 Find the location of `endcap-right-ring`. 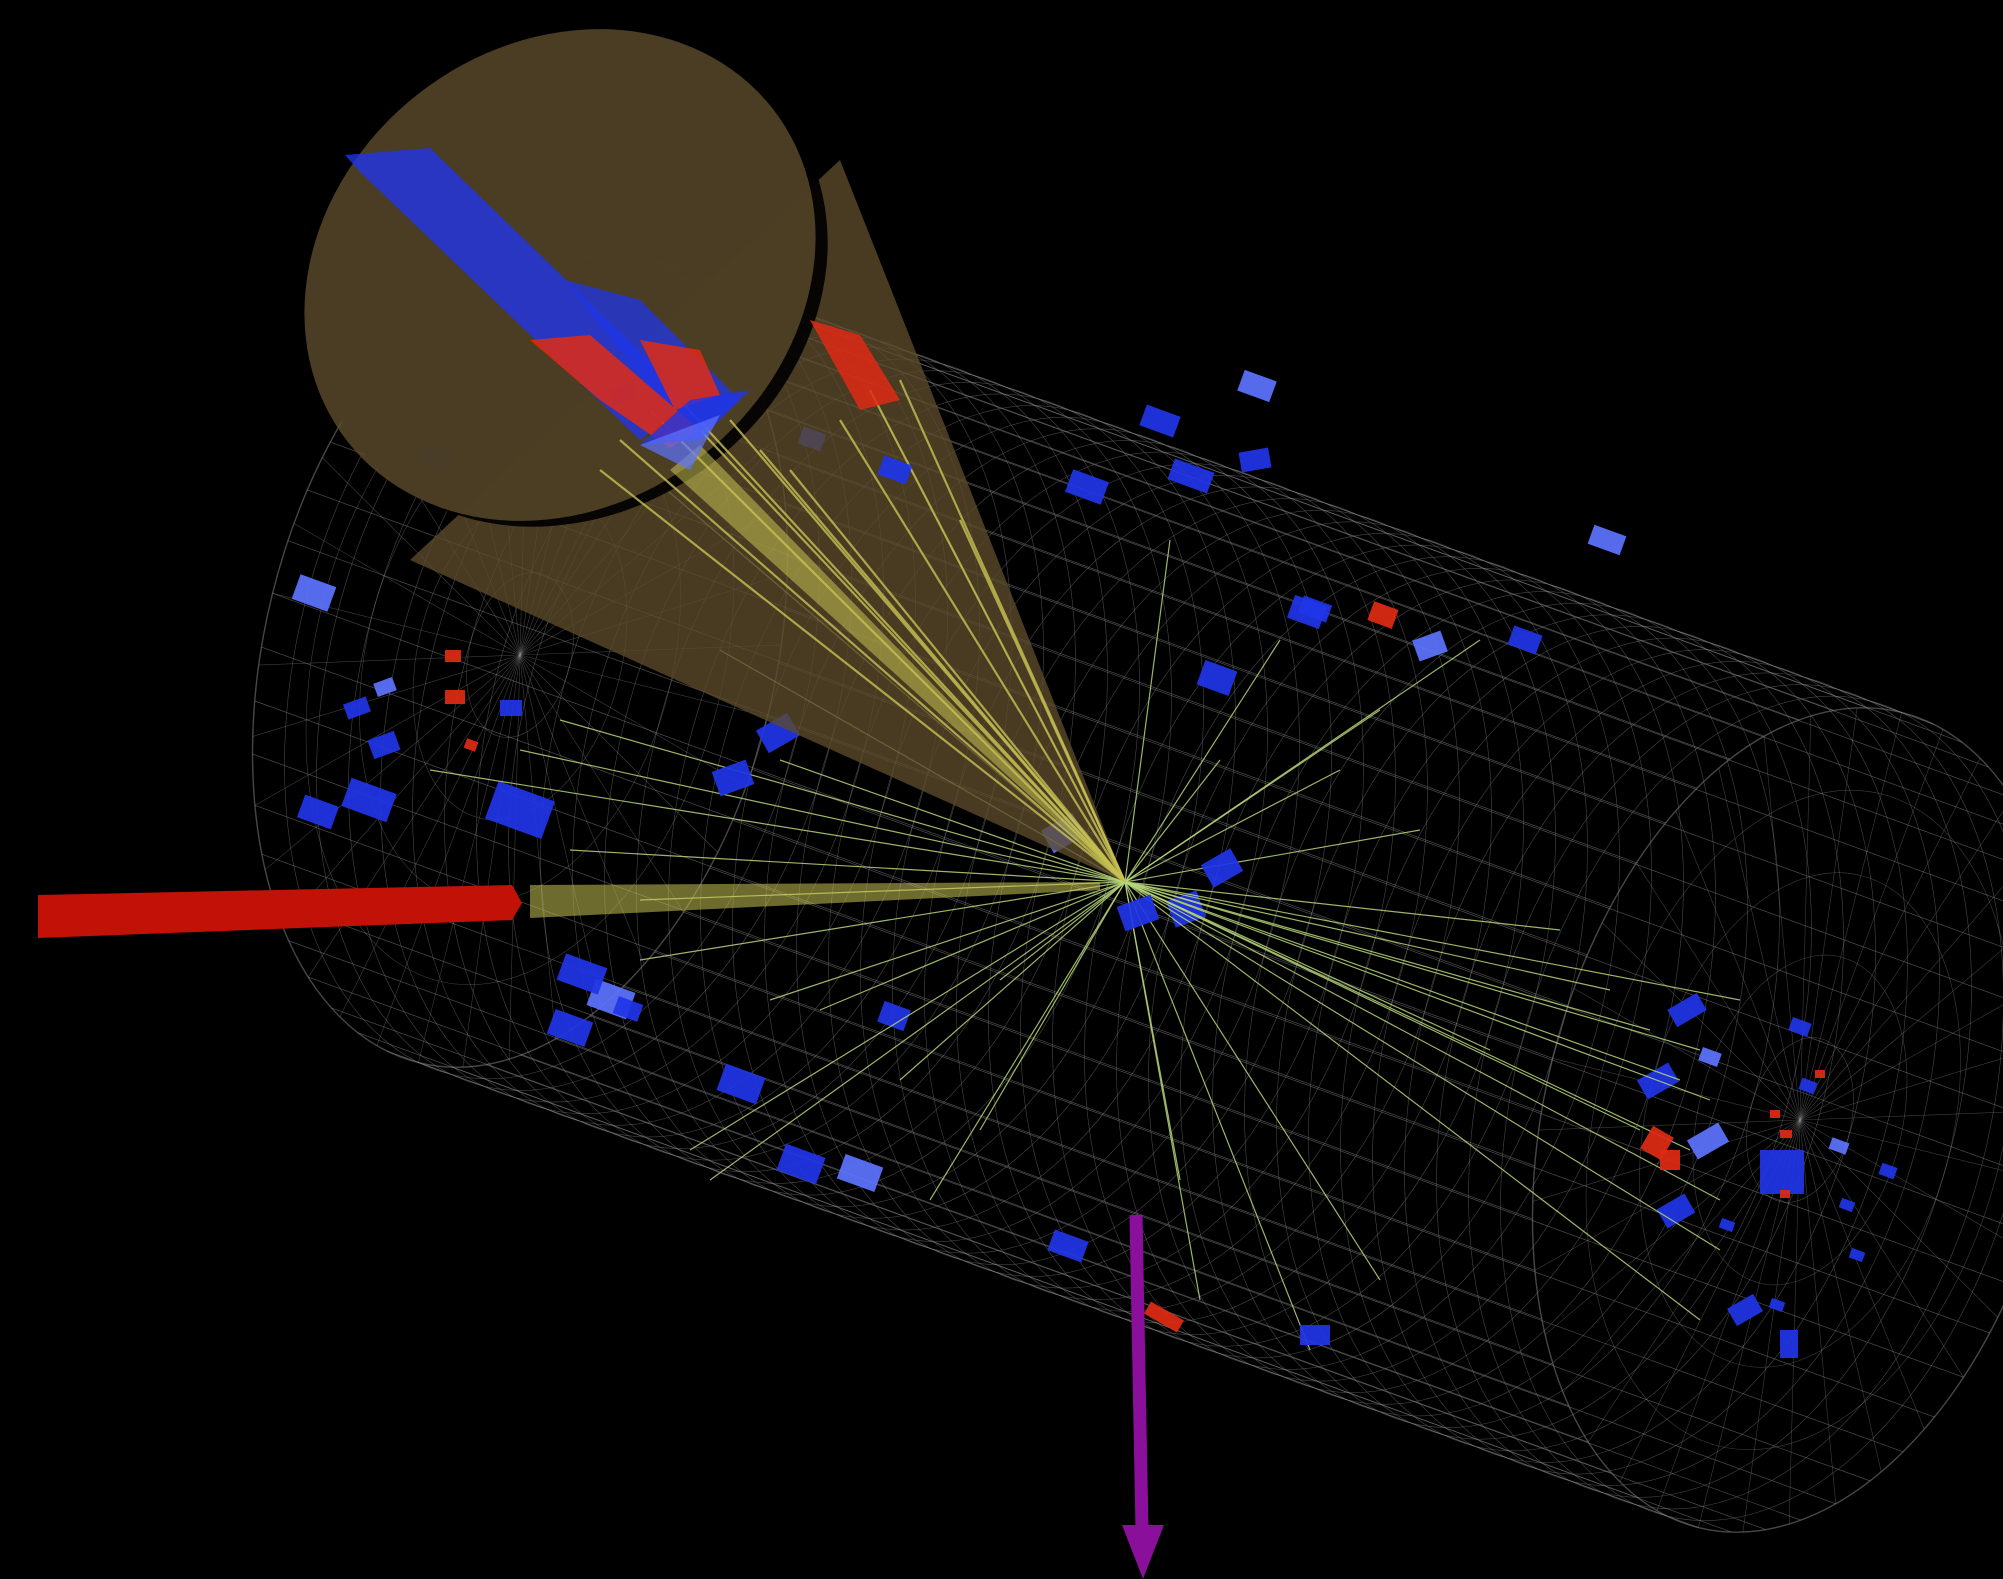

endcap-right-ring is located at coordinates (1800, 1120).